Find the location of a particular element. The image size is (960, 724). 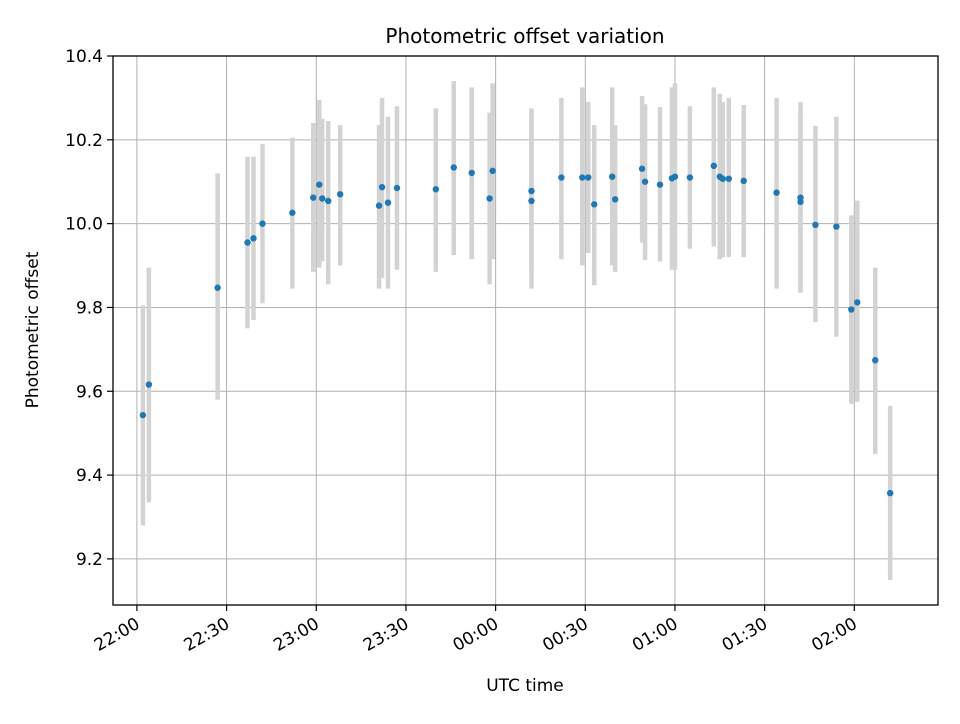

y-tick-label: 9.6 is located at coordinates (89, 392).